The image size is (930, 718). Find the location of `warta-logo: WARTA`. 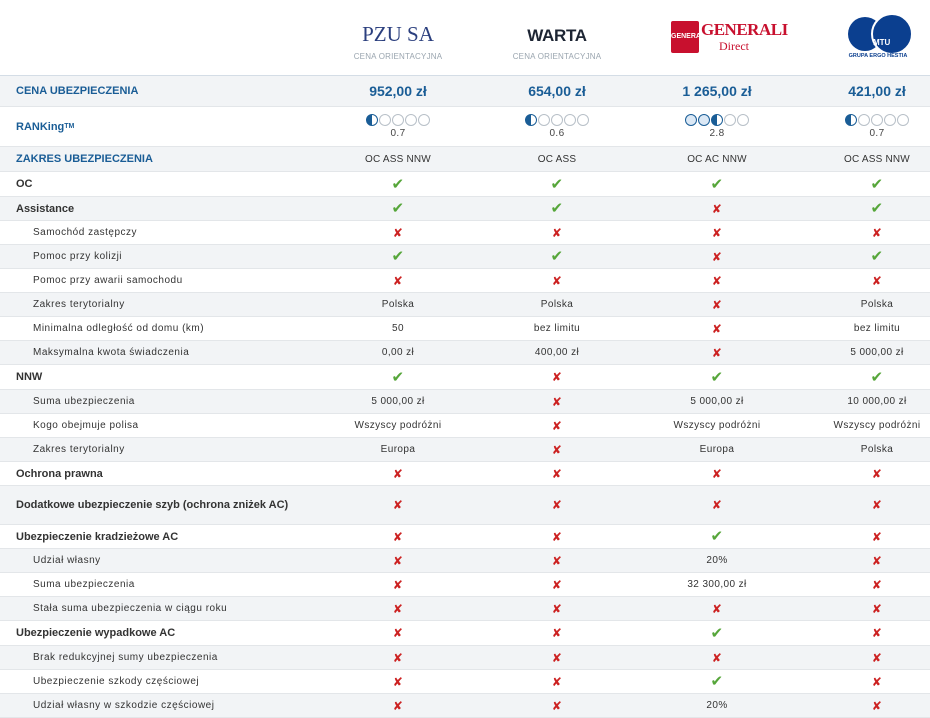

warta-logo: WARTA is located at coordinates (557, 35).